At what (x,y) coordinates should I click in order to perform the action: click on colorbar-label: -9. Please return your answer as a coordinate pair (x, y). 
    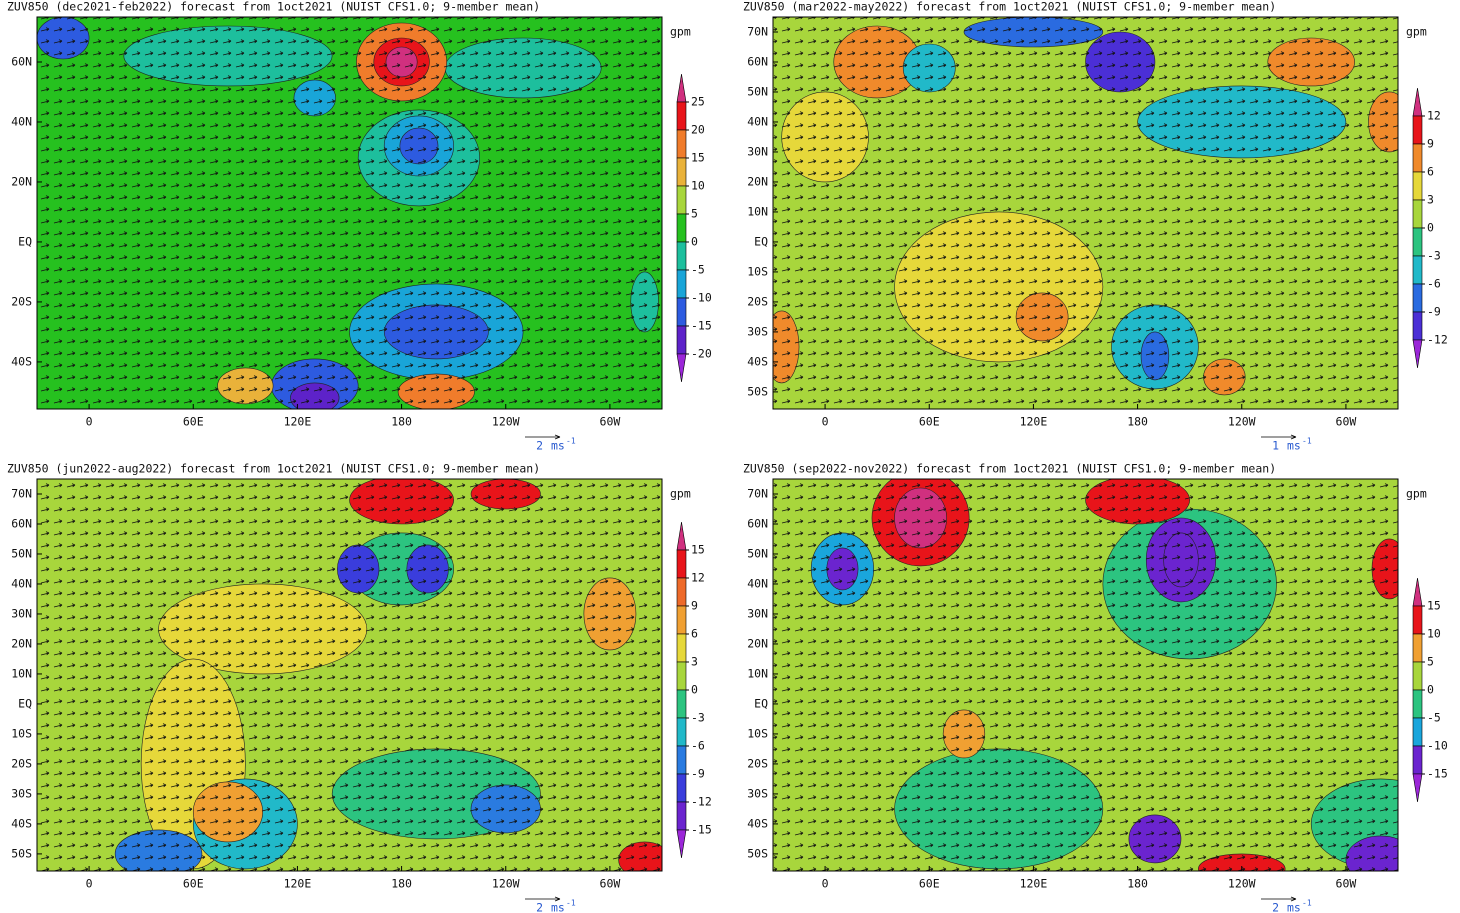
    Looking at the image, I should click on (698, 774).